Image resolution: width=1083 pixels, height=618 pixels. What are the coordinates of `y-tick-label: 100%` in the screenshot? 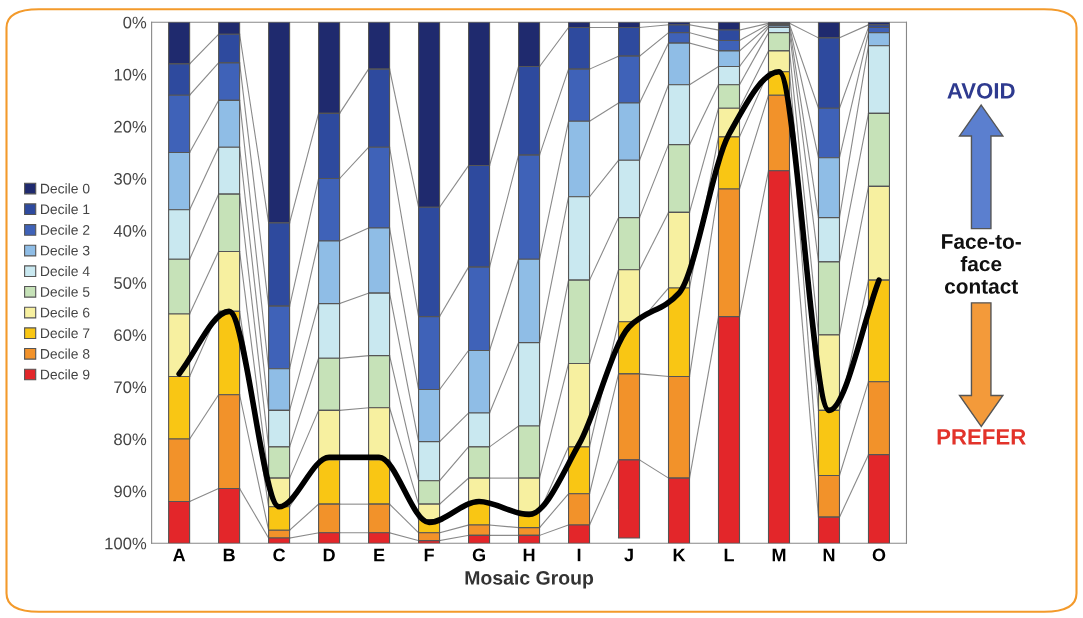 It's located at (126, 543).